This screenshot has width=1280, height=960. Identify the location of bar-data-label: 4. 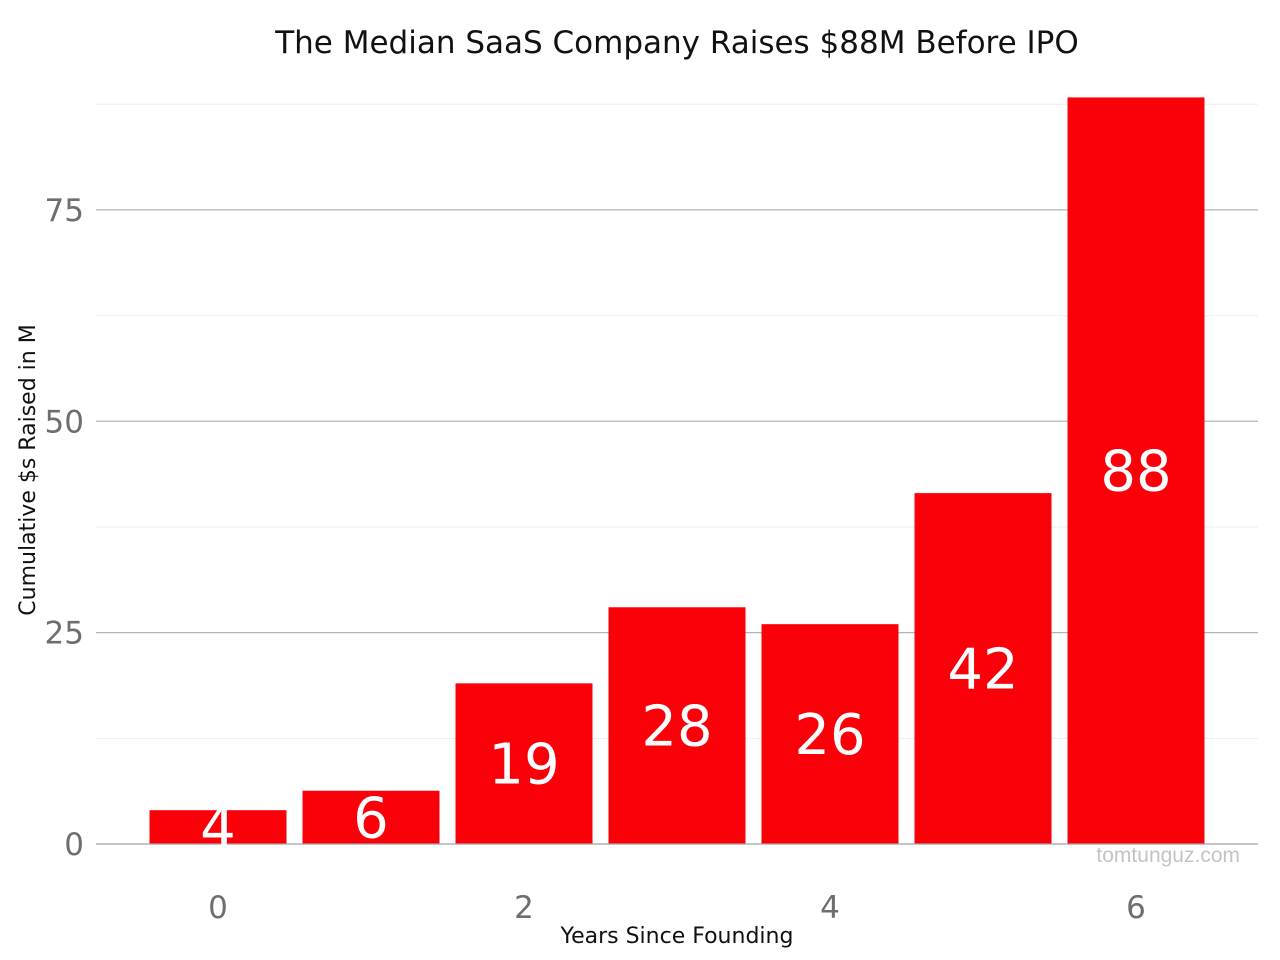
(218, 828).